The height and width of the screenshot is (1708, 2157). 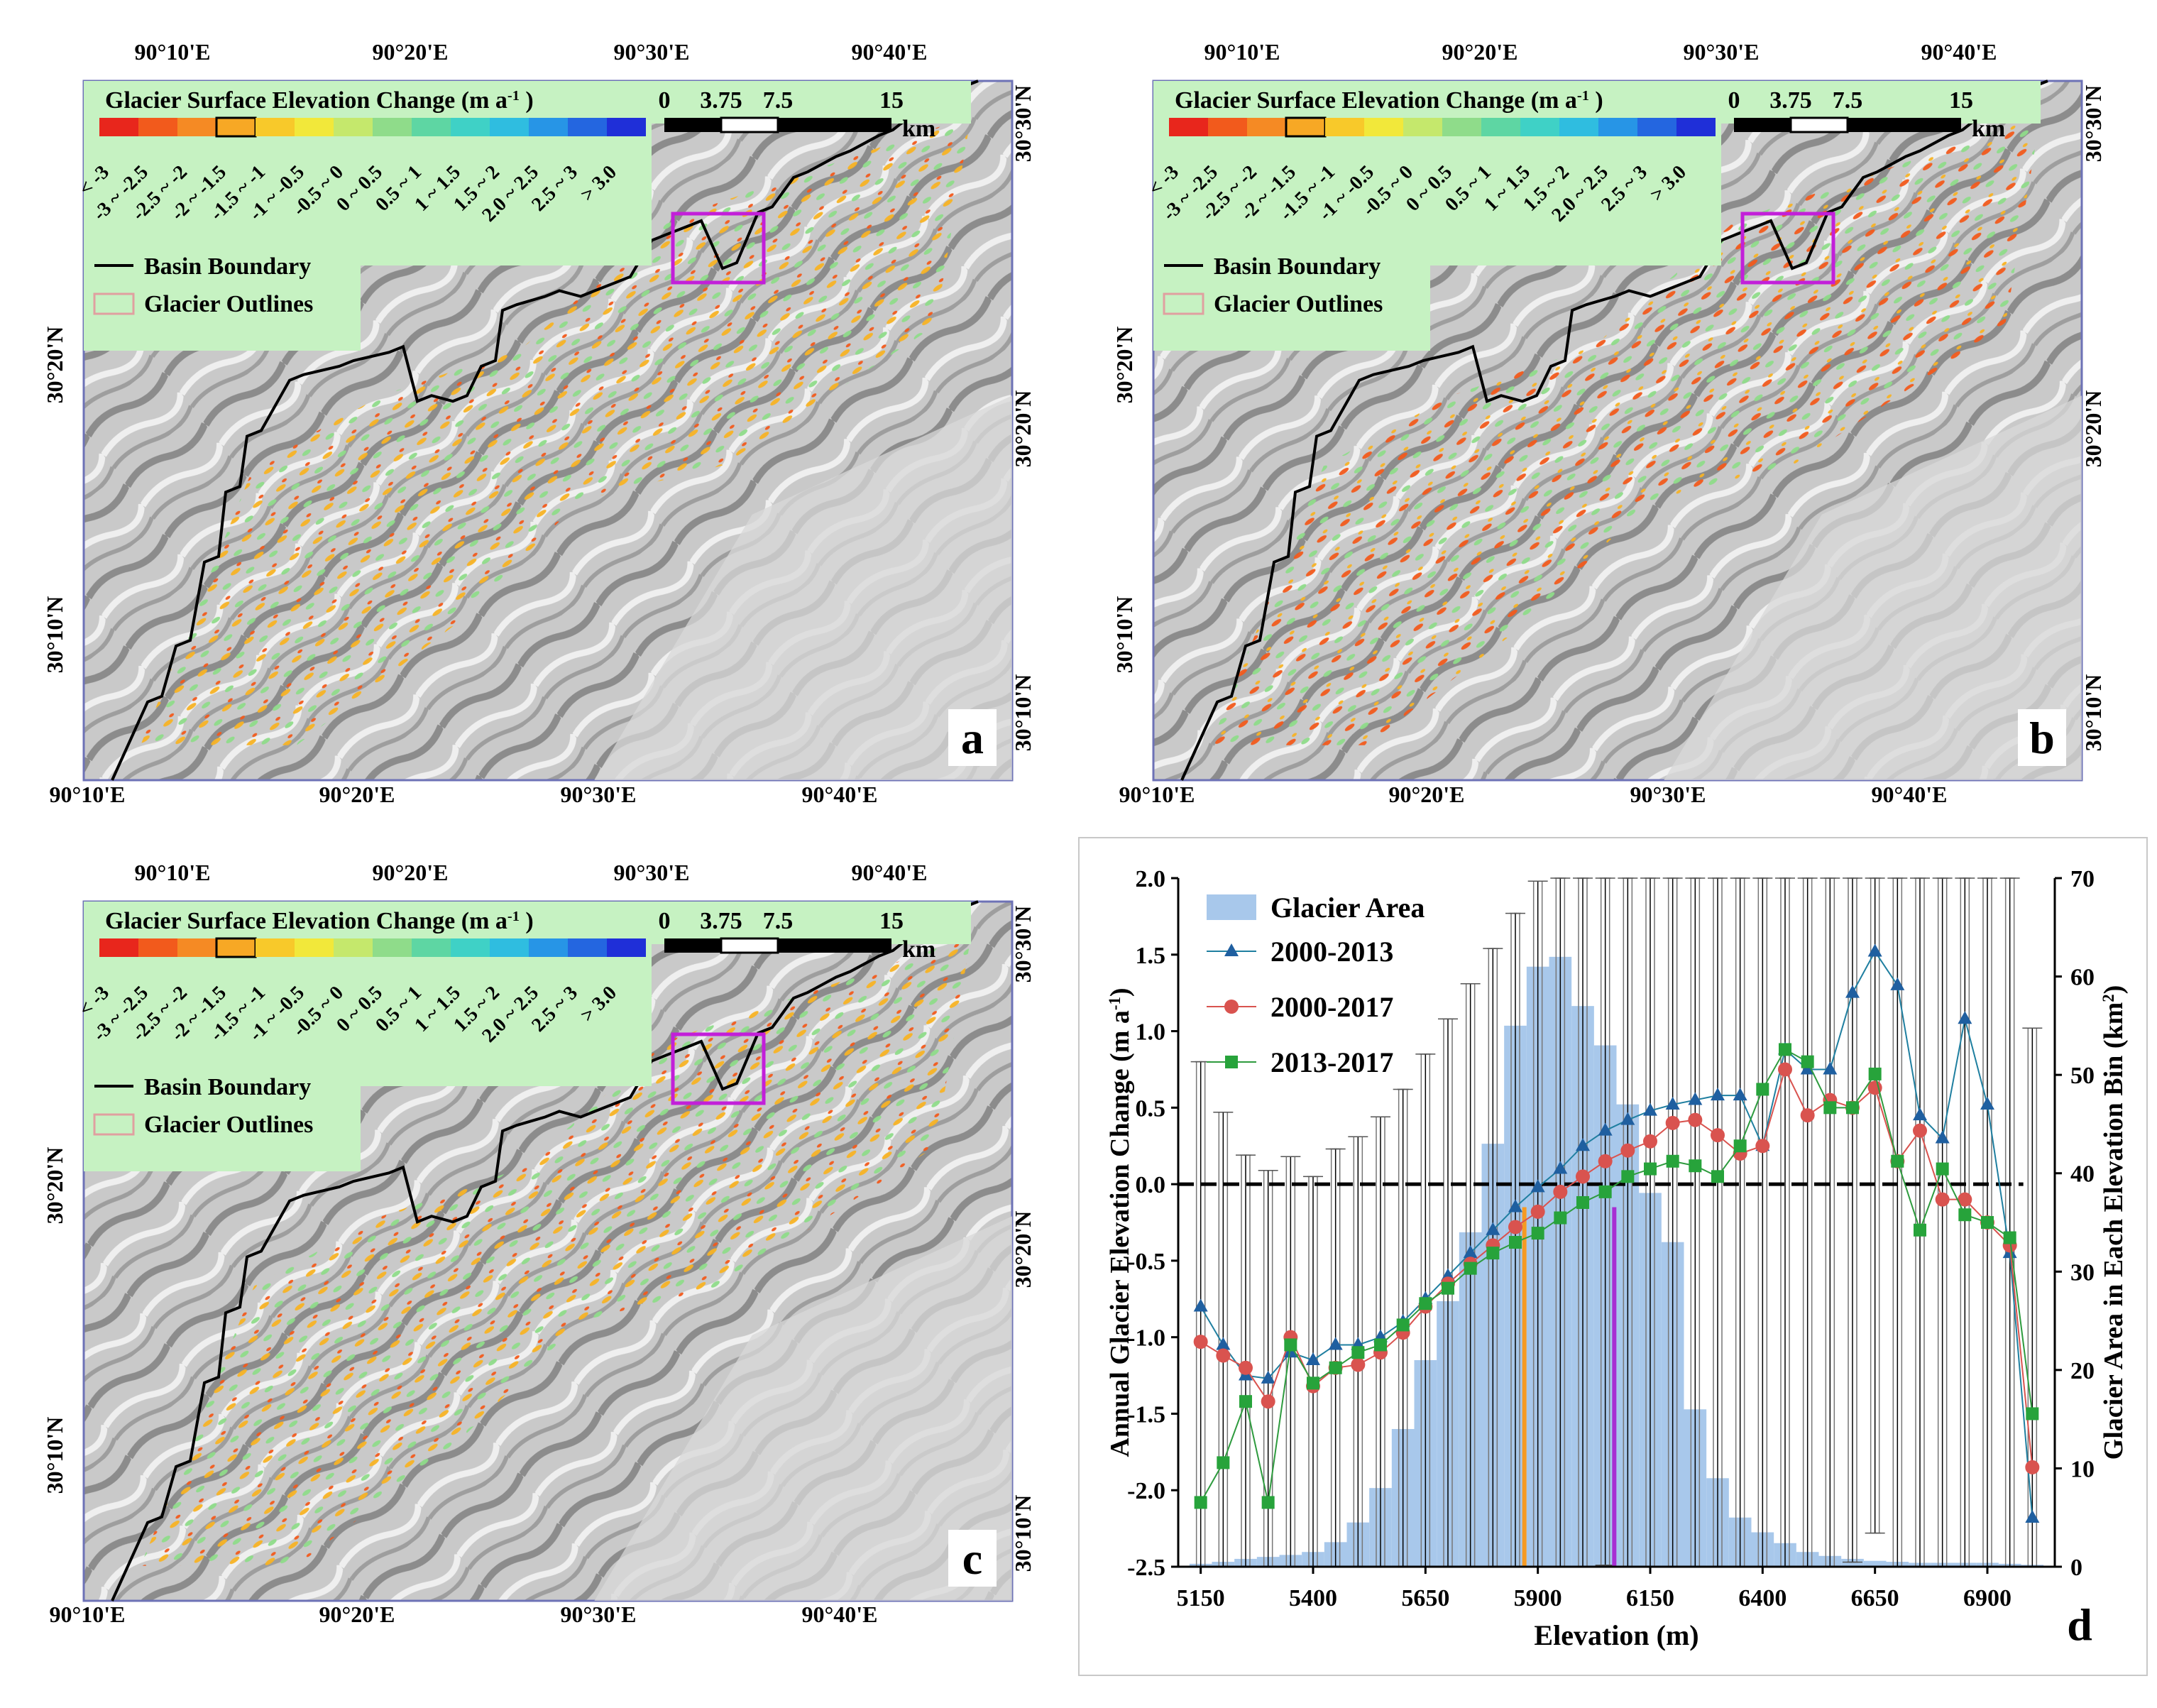 I want to click on top-longitude-label: 90°40'E, so click(x=889, y=52).